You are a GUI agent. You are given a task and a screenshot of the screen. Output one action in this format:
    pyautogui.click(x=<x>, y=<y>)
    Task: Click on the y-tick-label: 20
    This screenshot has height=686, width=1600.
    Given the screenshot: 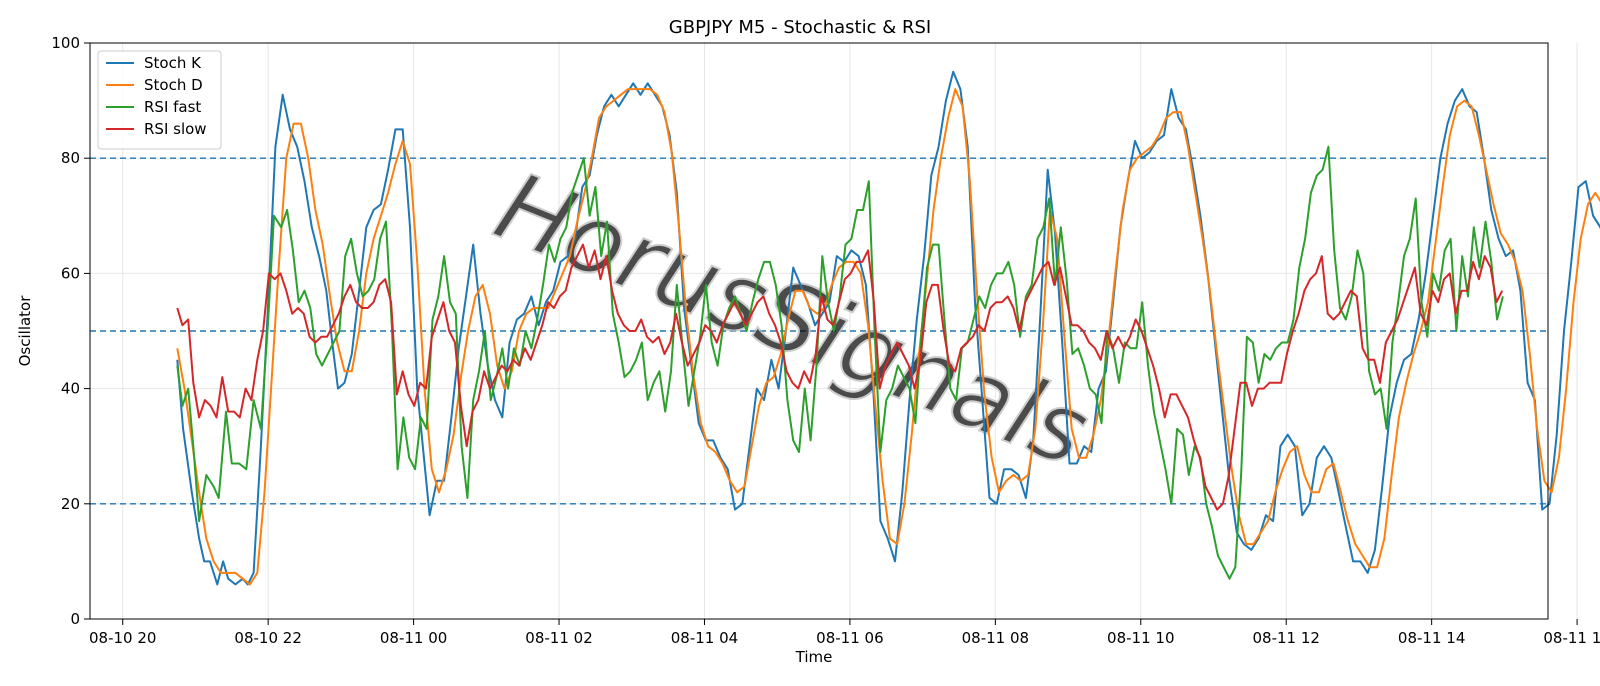 What is the action you would take?
    pyautogui.click(x=70, y=504)
    